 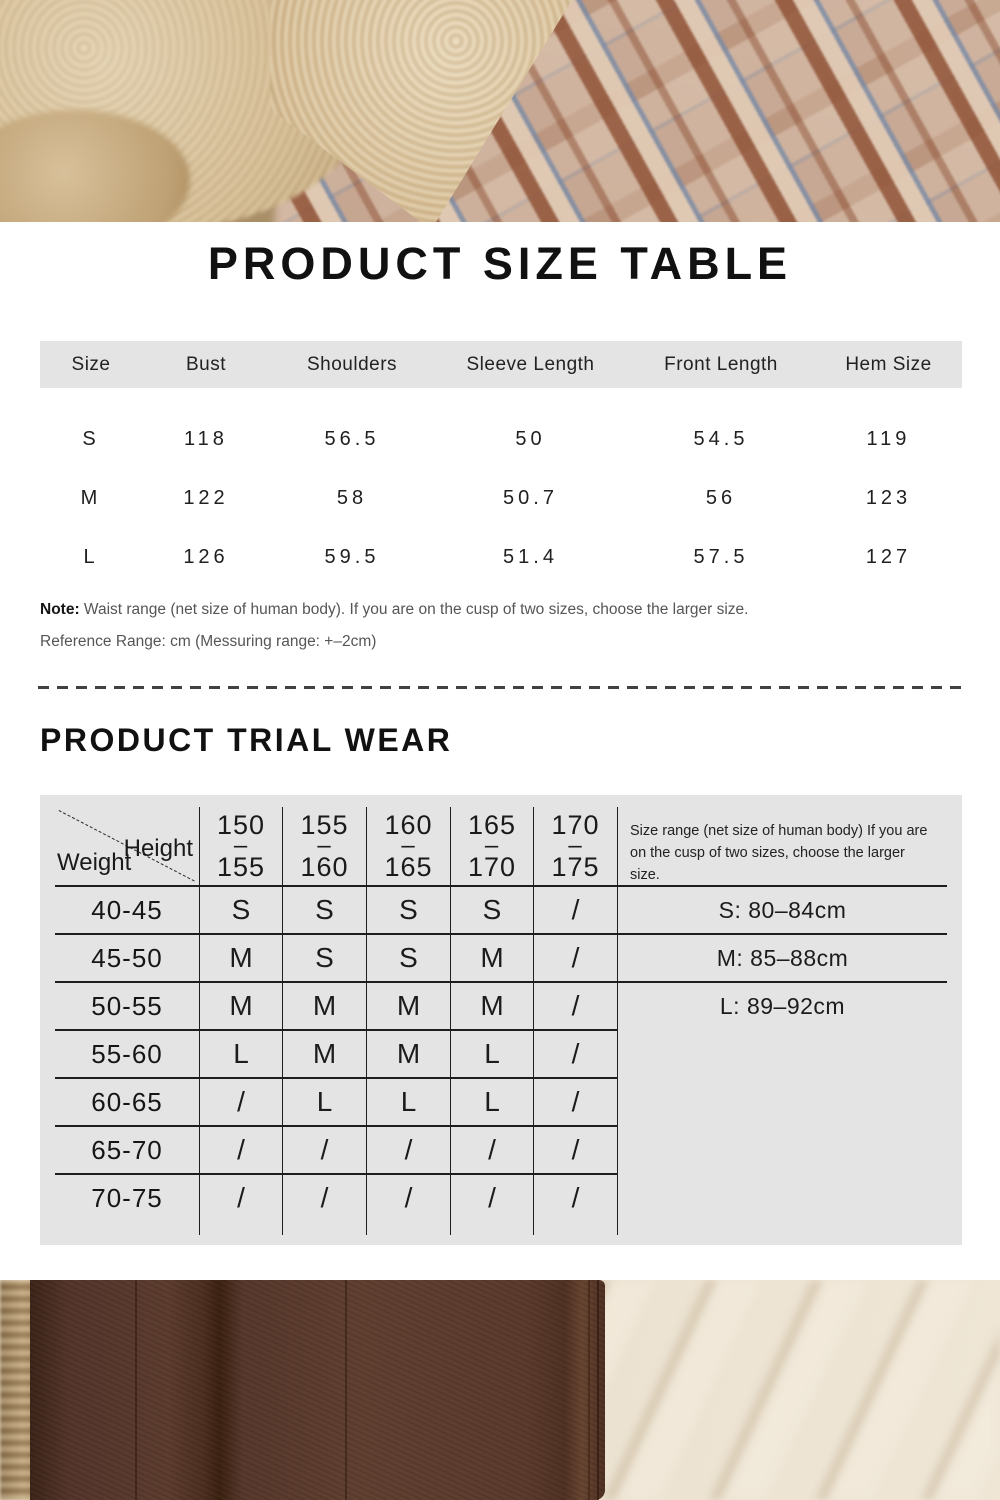 What do you see at coordinates (158, 848) in the screenshot?
I see `height-axis-label: Height` at bounding box center [158, 848].